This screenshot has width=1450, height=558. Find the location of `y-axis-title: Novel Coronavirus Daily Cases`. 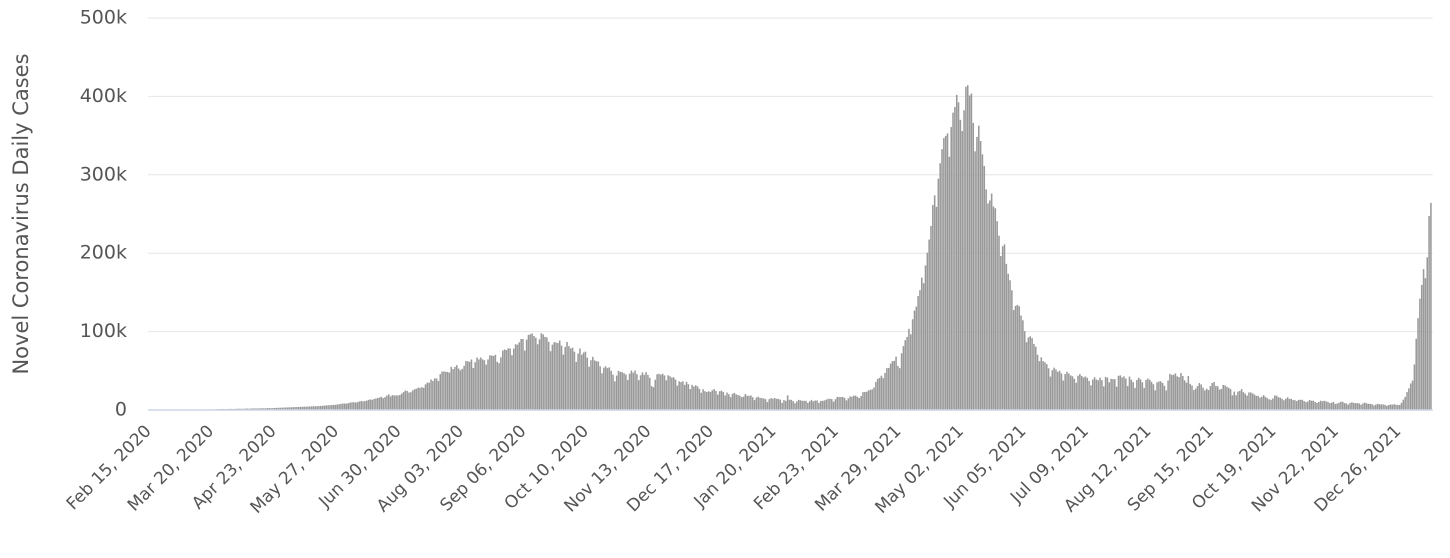

y-axis-title: Novel Coronavirus Daily Cases is located at coordinates (21, 213).